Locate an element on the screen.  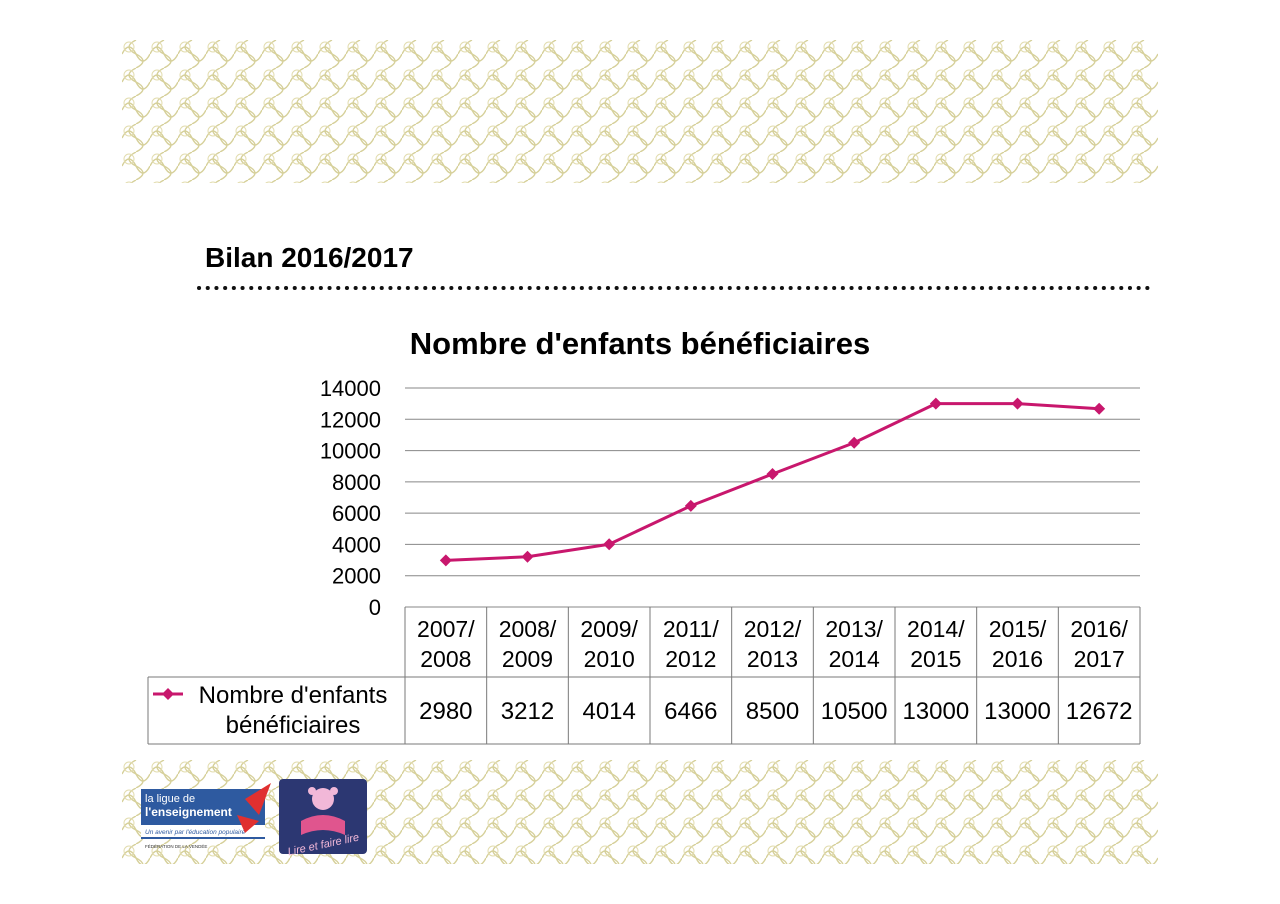
lire-et-faire-lire-logo: Lire et faire lire is located at coordinates (323, 817).